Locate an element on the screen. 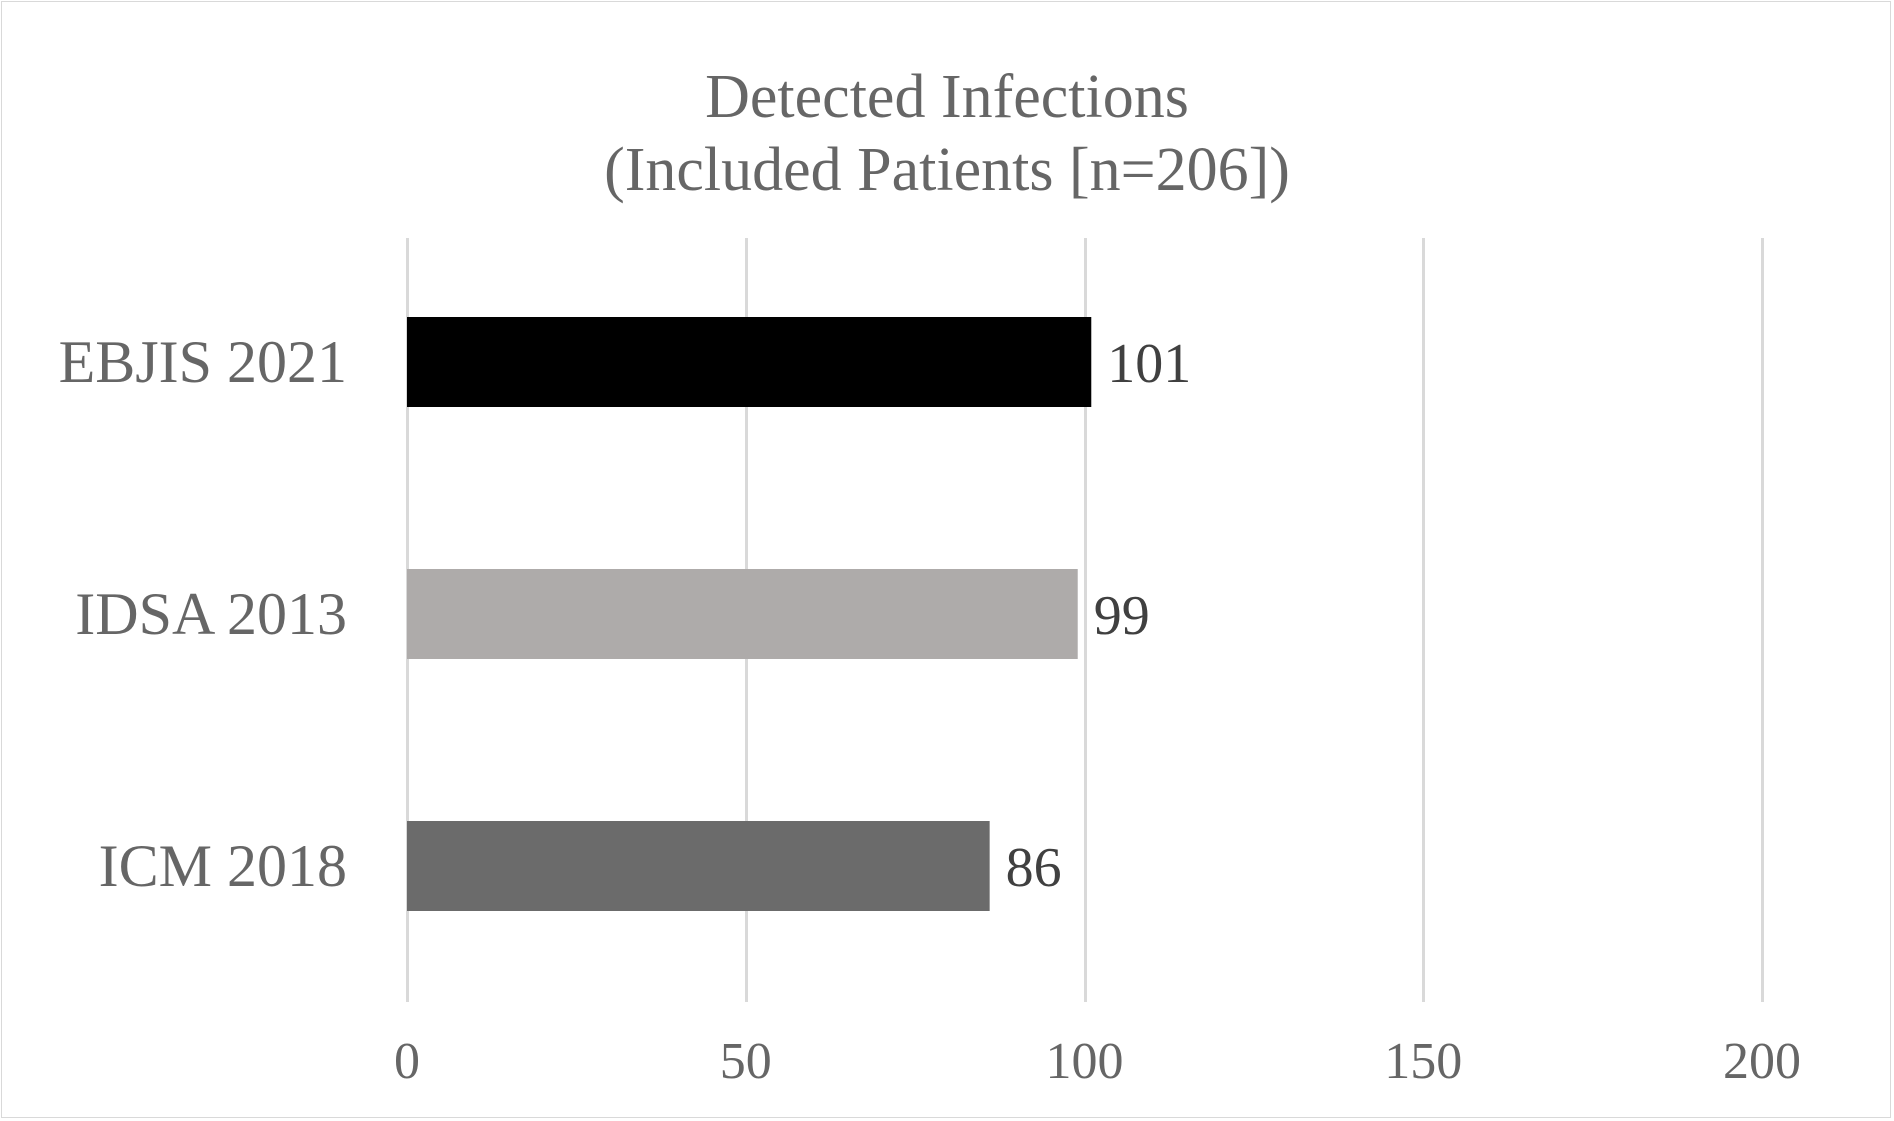 This screenshot has width=1894, height=1121. data-label: 99 is located at coordinates (1122, 616).